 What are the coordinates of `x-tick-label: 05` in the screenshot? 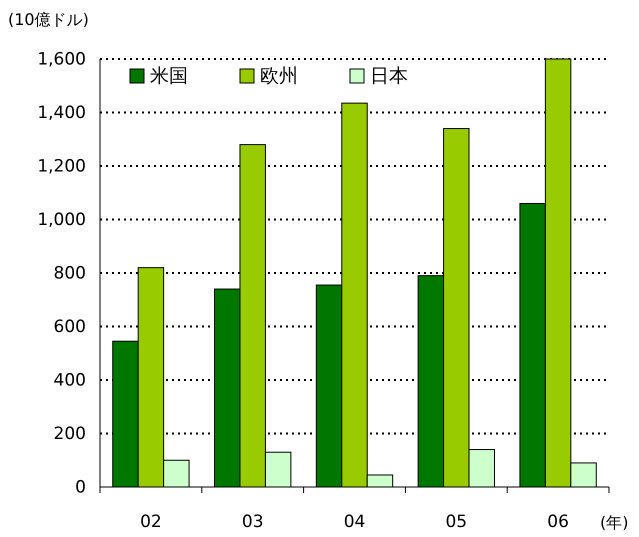 It's located at (456, 522).